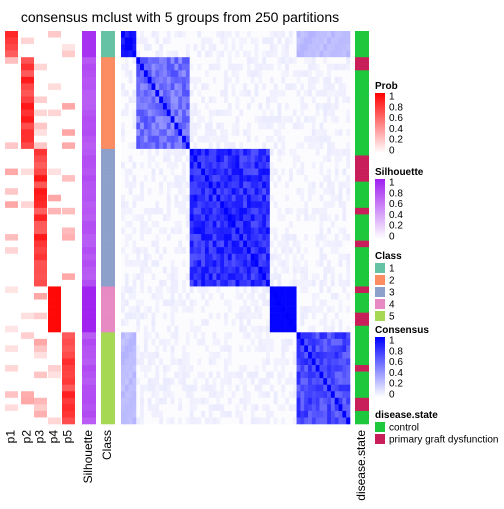  Describe the element at coordinates (380, 123) in the screenshot. I see `prob-legend-colorbar` at that location.